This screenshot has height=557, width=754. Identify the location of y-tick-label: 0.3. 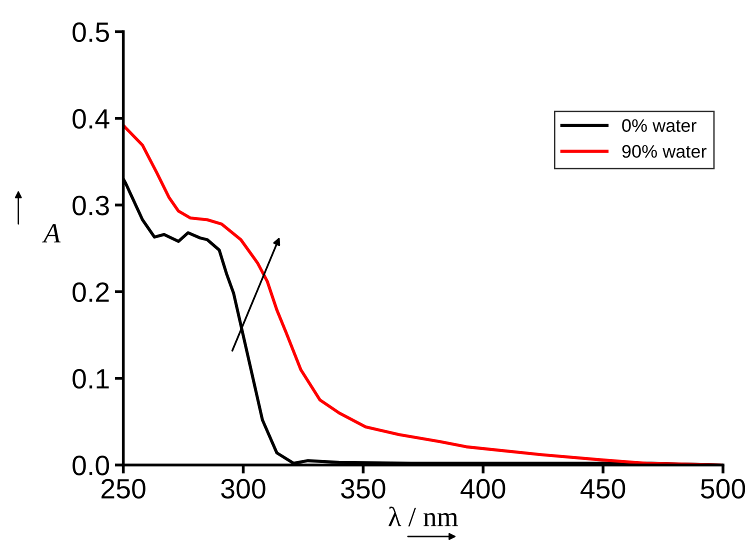
(90, 206).